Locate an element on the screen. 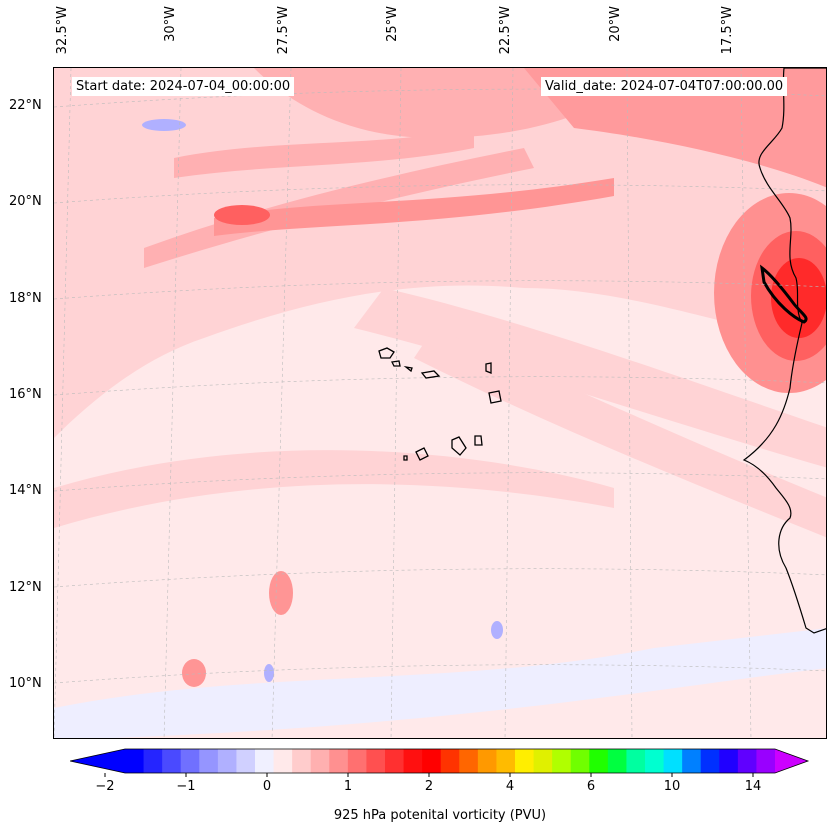 The image size is (837, 836). colorbar-extend-high is located at coordinates (791, 761).